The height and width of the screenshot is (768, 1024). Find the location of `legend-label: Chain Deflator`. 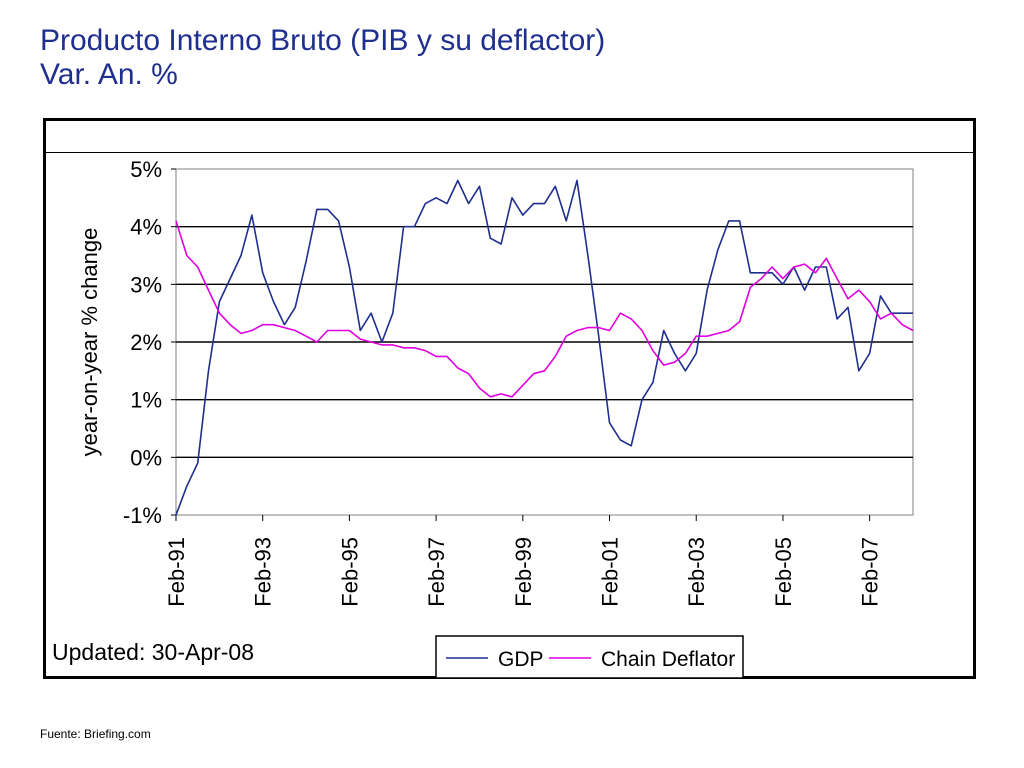

legend-label: Chain Deflator is located at coordinates (668, 659).